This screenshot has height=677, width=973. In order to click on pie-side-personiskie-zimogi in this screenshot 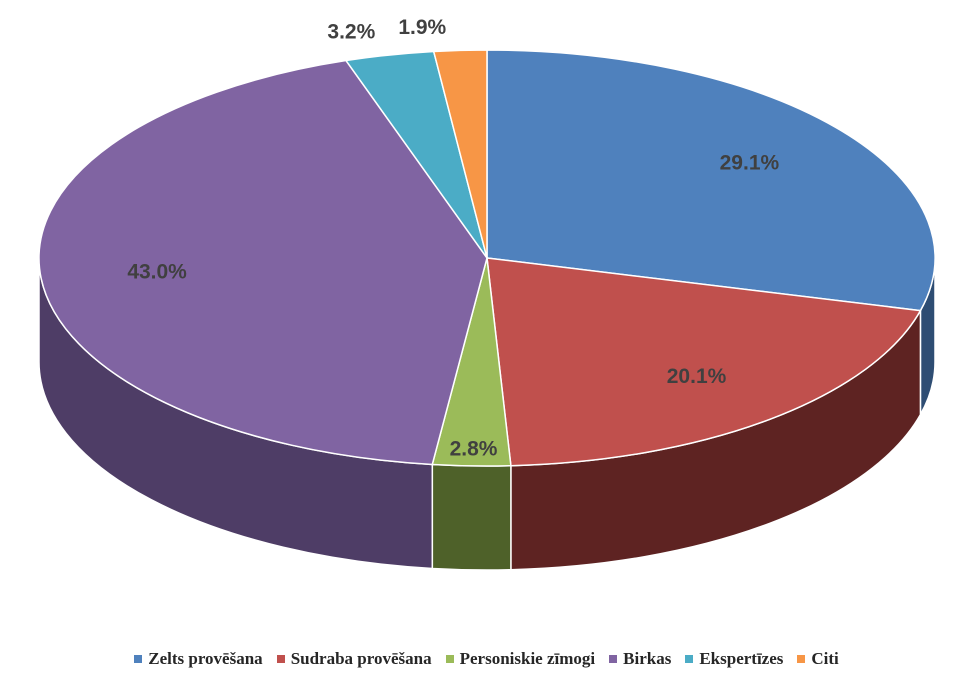, I will do `click(471, 517)`.